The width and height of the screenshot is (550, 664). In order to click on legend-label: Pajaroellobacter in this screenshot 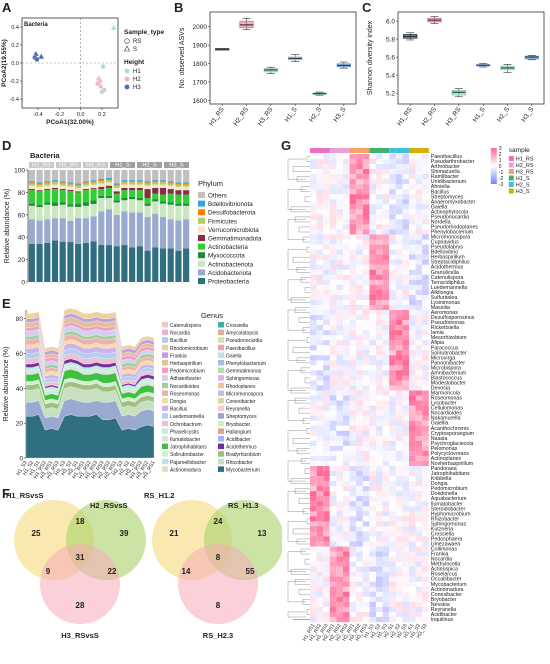, I will do `click(188, 463)`.